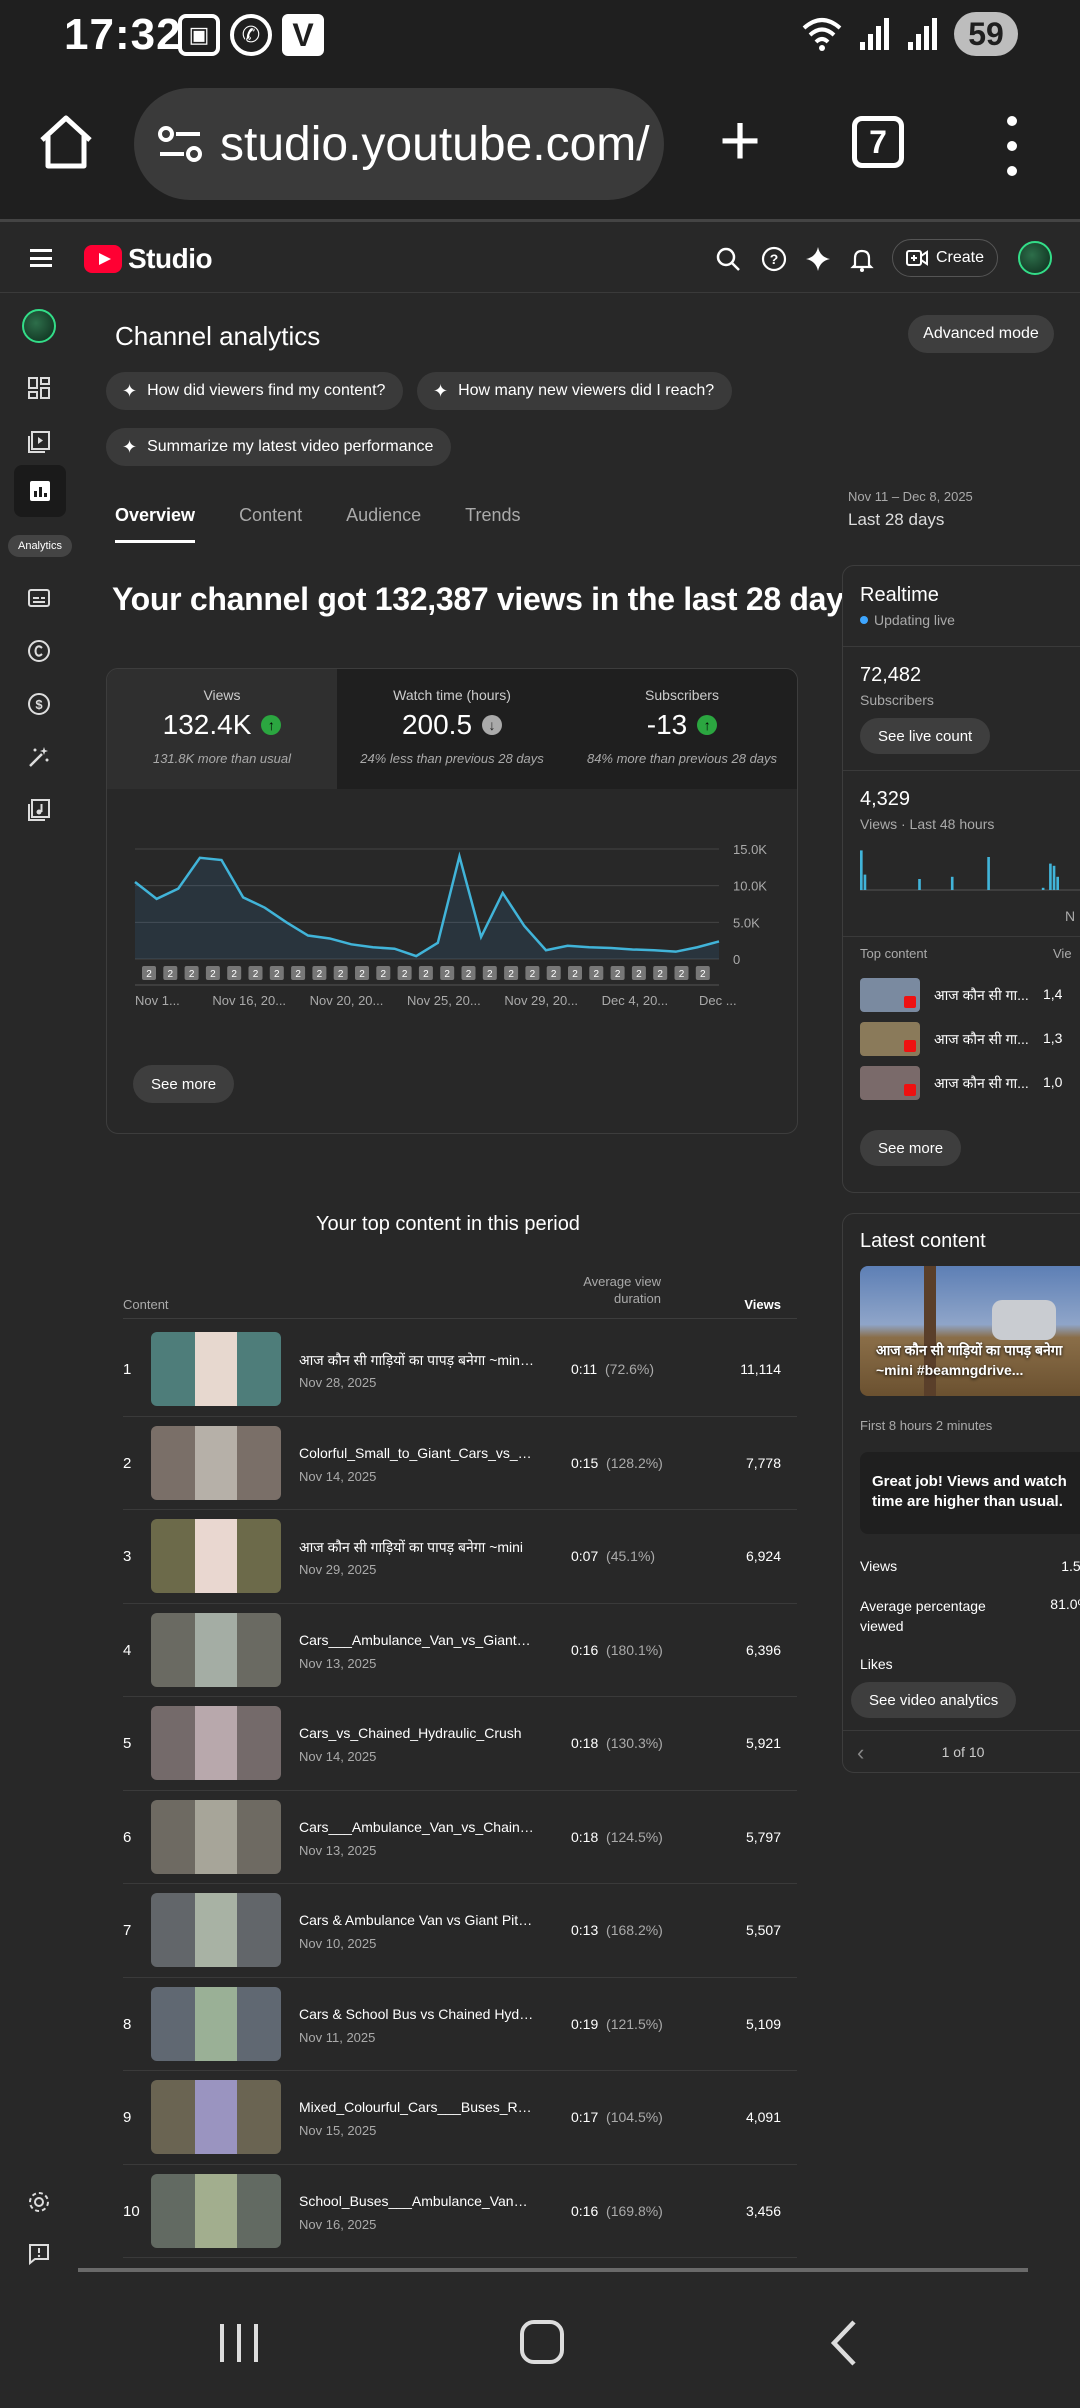 The width and height of the screenshot is (1080, 2408). What do you see at coordinates (184, 1084) in the screenshot?
I see `see-more-button: See more` at bounding box center [184, 1084].